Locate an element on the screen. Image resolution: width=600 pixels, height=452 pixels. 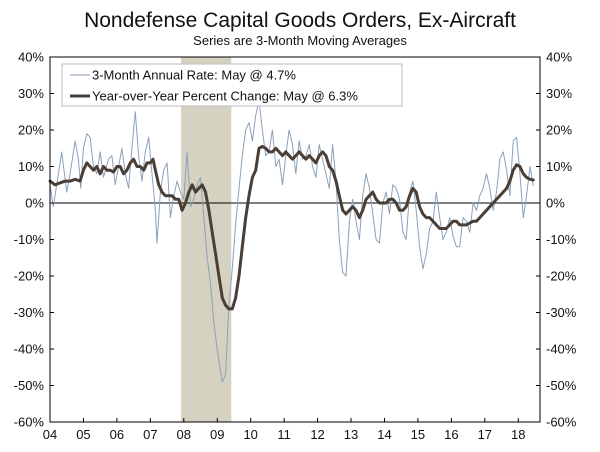
y-tick-label-right: -60% is located at coordinates (561, 422).